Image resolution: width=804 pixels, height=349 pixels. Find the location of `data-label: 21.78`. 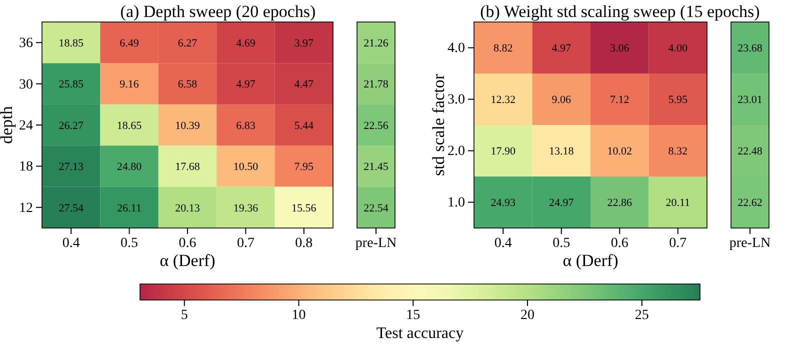

data-label: 21.78 is located at coordinates (376, 84).